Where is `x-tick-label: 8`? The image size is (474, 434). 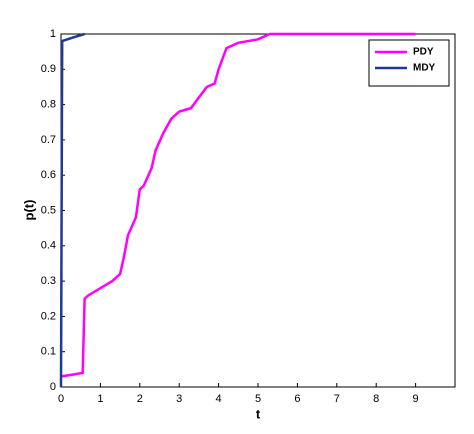
x-tick-label: 8 is located at coordinates (376, 399).